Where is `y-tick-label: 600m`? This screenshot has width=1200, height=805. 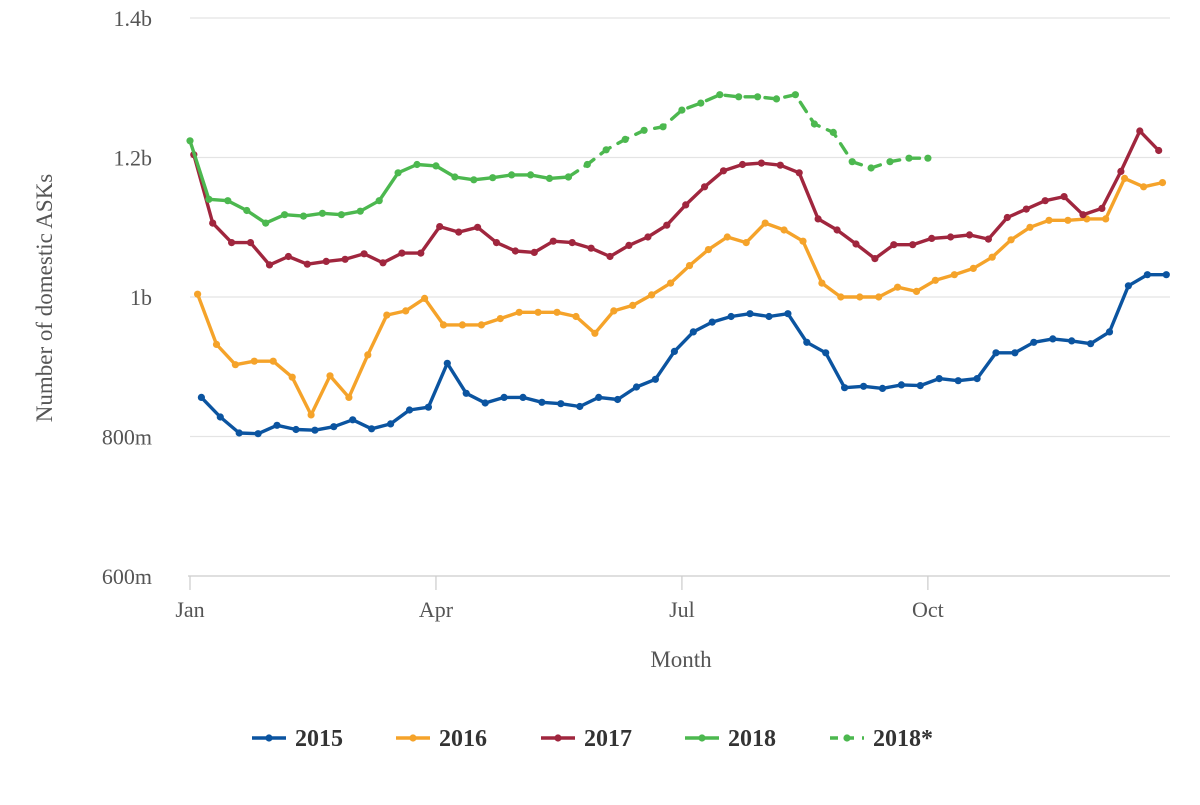
y-tick-label: 600m is located at coordinates (127, 576).